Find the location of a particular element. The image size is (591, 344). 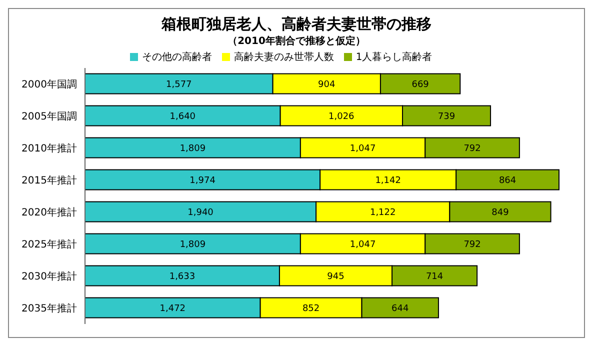

y-tick-label: 2015年推計 is located at coordinates (49, 180).